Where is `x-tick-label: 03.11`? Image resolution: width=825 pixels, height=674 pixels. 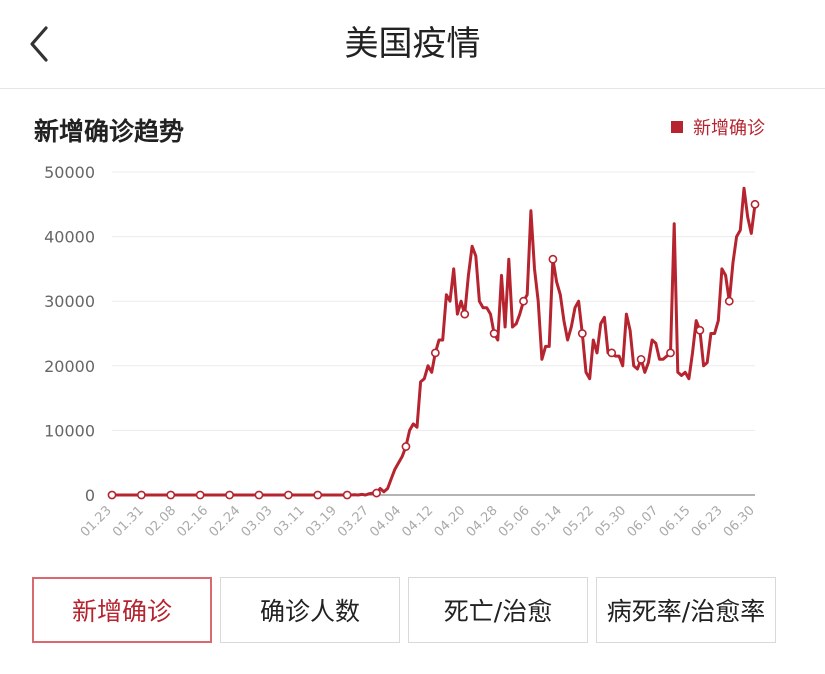 x-tick-label: 03.11 is located at coordinates (289, 521).